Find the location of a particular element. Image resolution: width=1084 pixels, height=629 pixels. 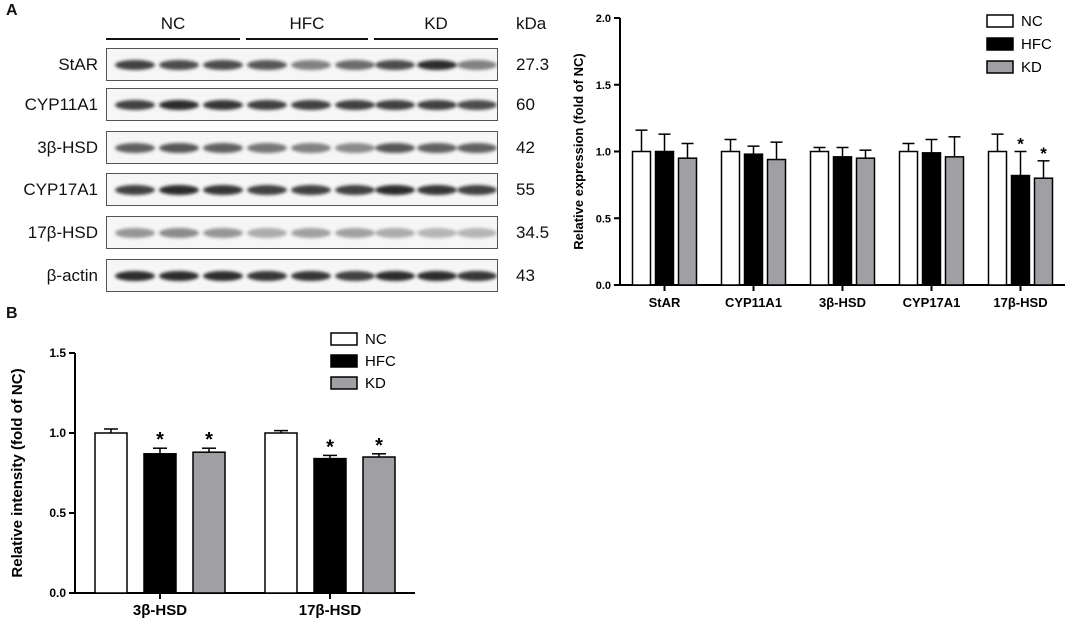

bar-nc-17hsd is located at coordinates (281, 513).